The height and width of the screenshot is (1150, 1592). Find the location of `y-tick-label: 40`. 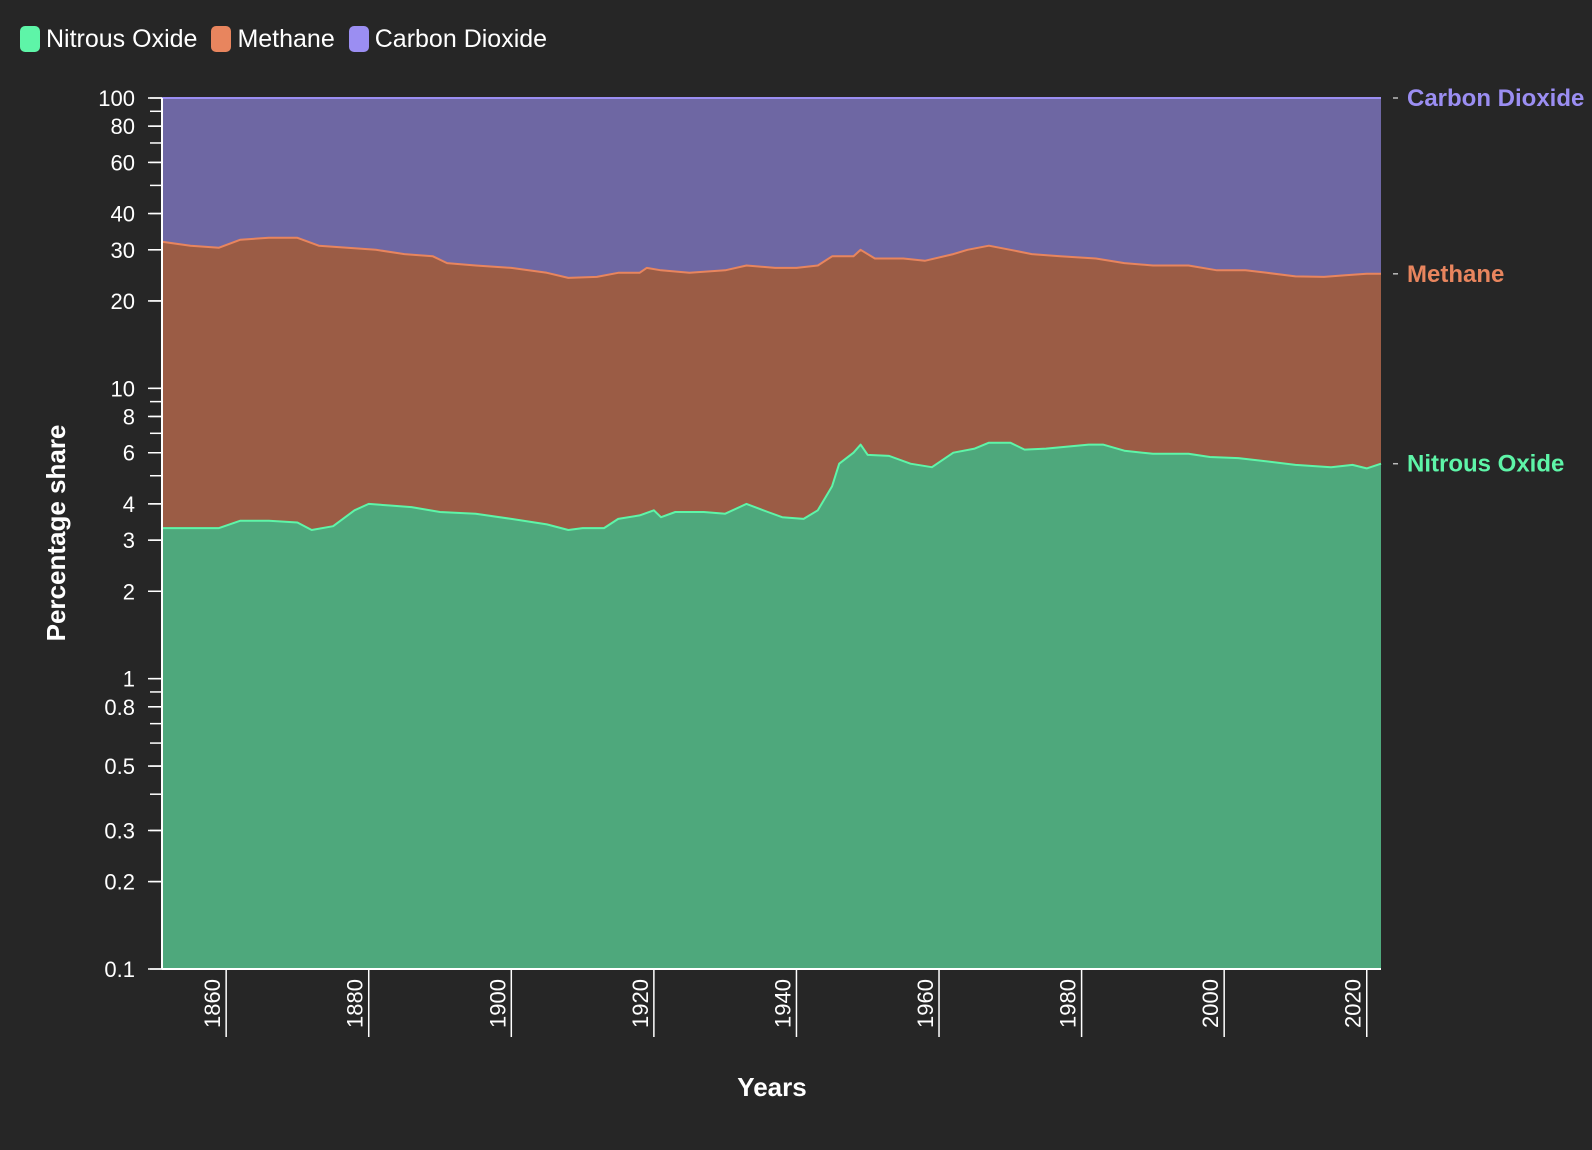

y-tick-label: 40 is located at coordinates (123, 214).